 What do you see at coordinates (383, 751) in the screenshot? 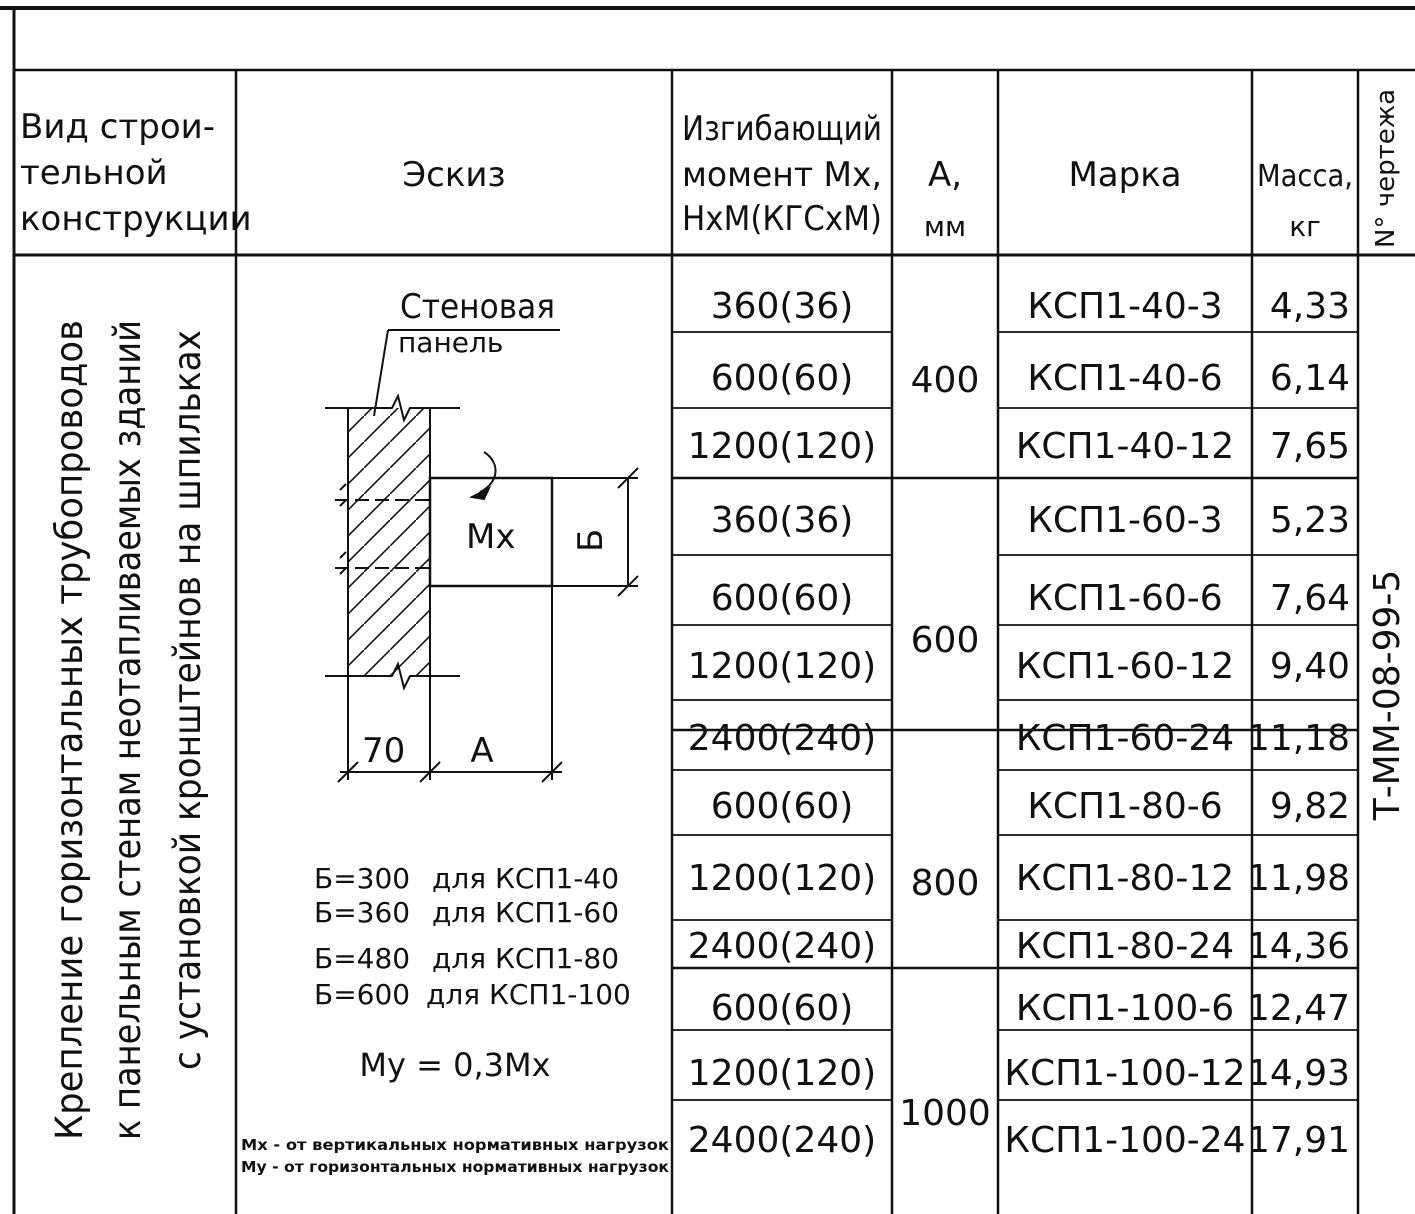
I see `dim-70: 70` at bounding box center [383, 751].